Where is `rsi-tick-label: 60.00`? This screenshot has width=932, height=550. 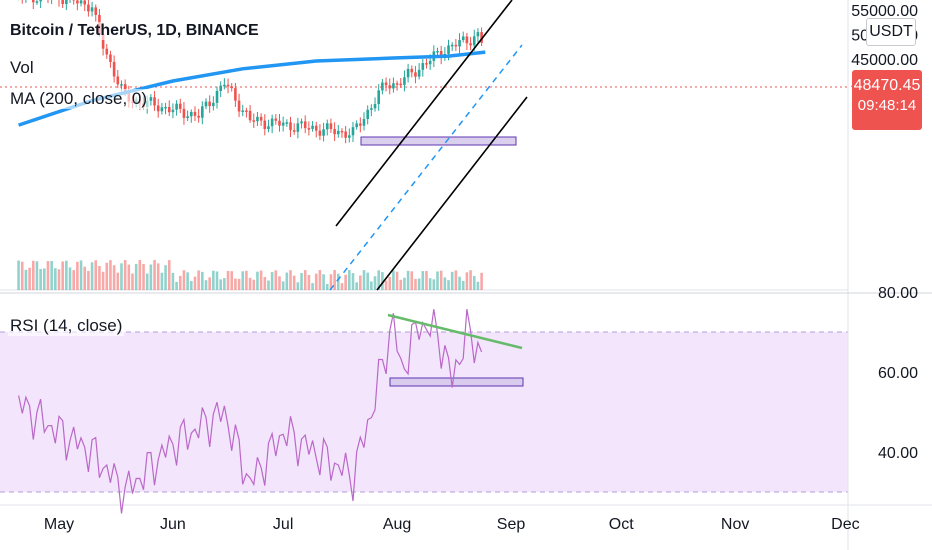
rsi-tick-label: 60.00 is located at coordinates (898, 373).